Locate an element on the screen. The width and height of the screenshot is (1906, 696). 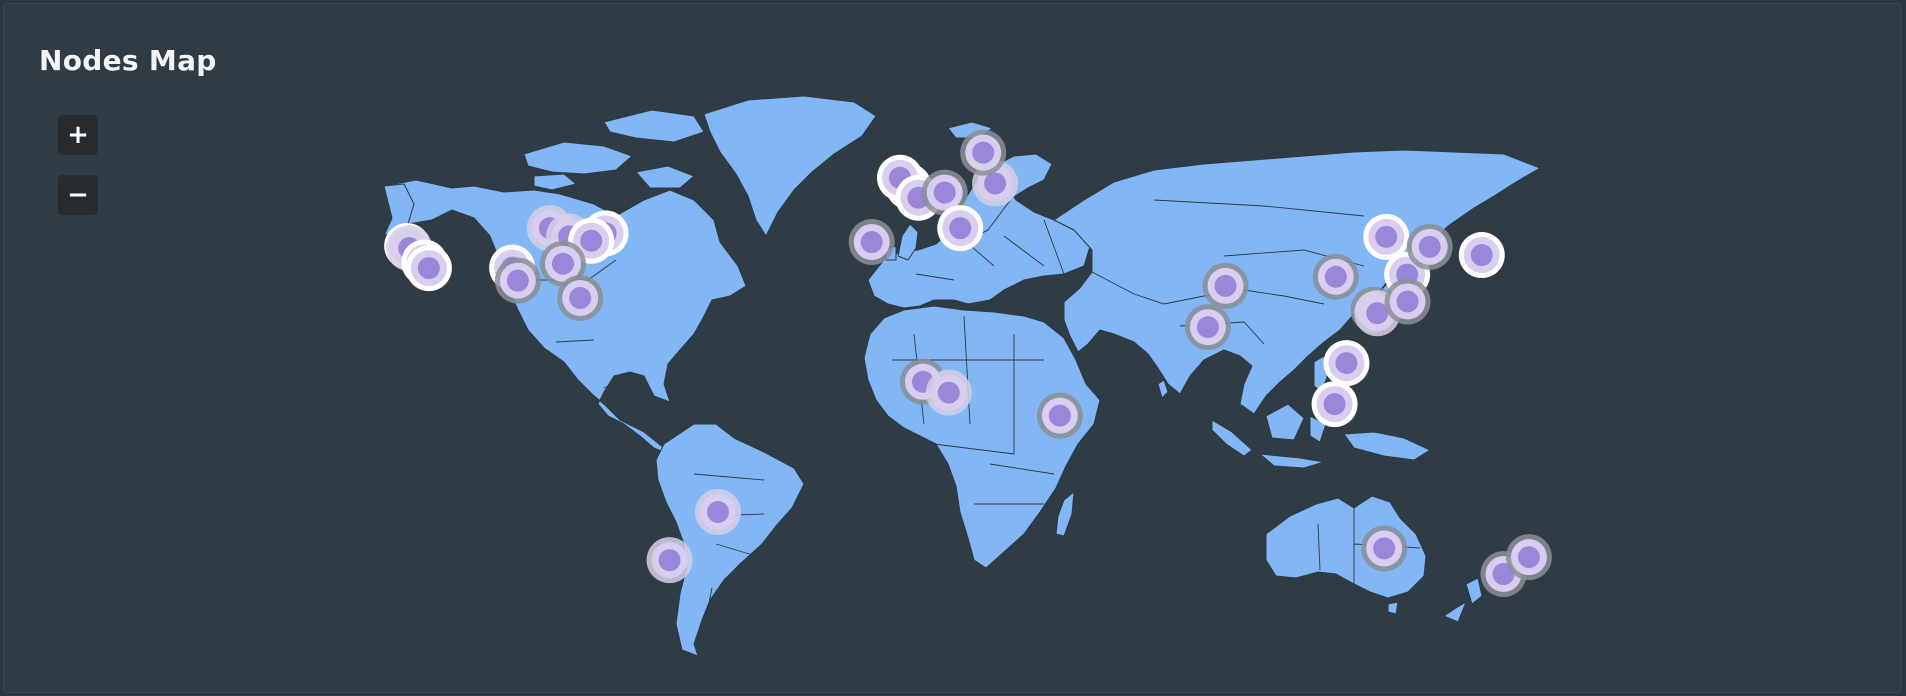
land-sri-lanka is located at coordinates (1163, 389).